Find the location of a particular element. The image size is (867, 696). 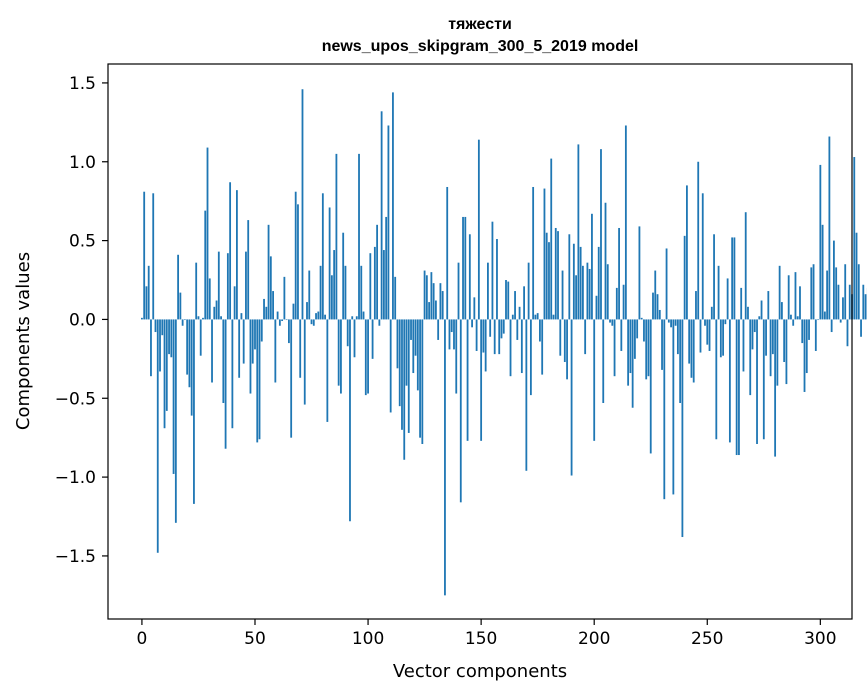

x-tick-label: 100 is located at coordinates (368, 639).